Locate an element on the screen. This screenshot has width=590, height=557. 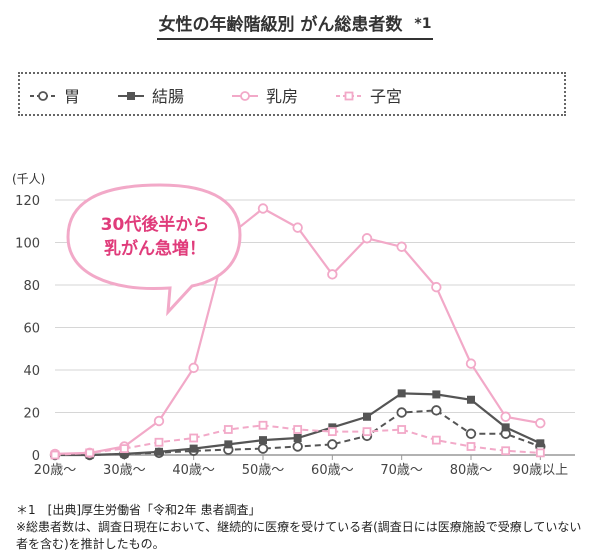
chart-title-footnote-mark: *1 is located at coordinates (423, 24).